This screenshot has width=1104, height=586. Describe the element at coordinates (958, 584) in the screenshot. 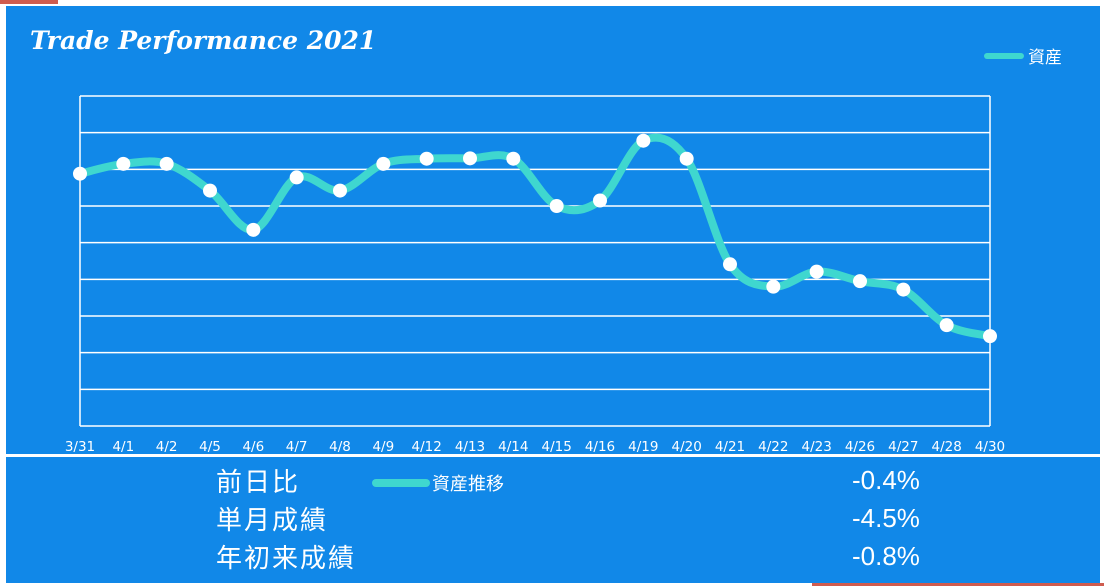

I see `bottom-right-accent` at that location.